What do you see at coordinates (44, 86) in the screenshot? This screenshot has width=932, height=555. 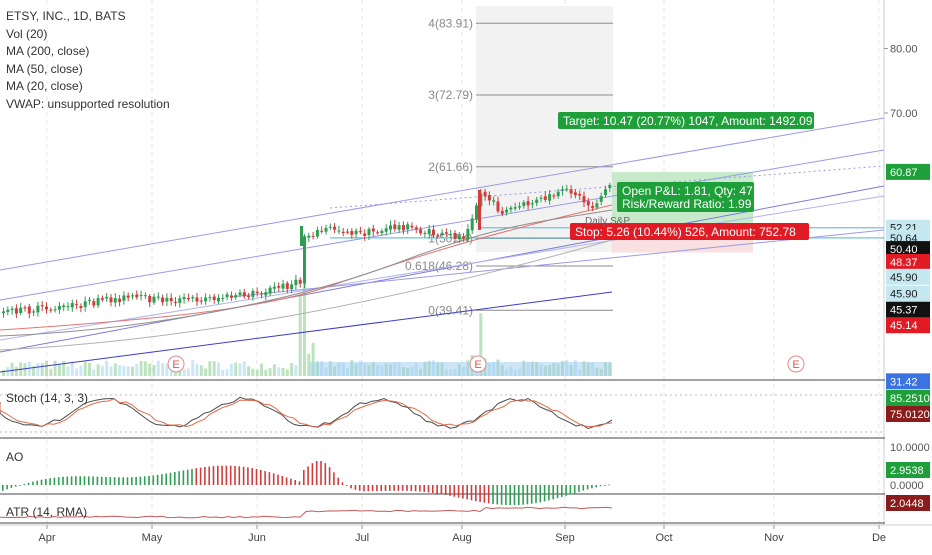 I see `legend-item-ma20: MA (20, close)` at bounding box center [44, 86].